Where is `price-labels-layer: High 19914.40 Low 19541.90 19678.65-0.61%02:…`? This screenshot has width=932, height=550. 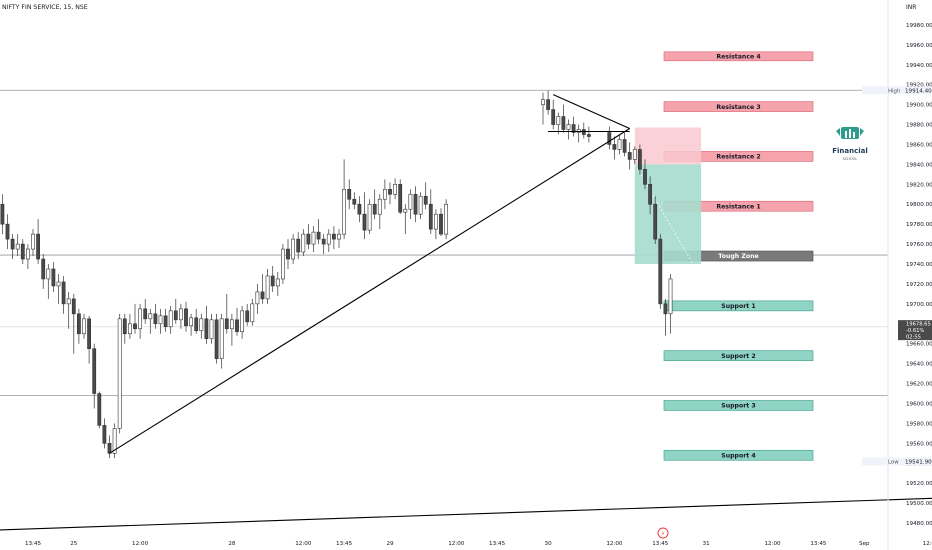 price-labels-layer: High 19914.40 Low 19541.90 19678.65-0.61%02:… is located at coordinates (897, 276).